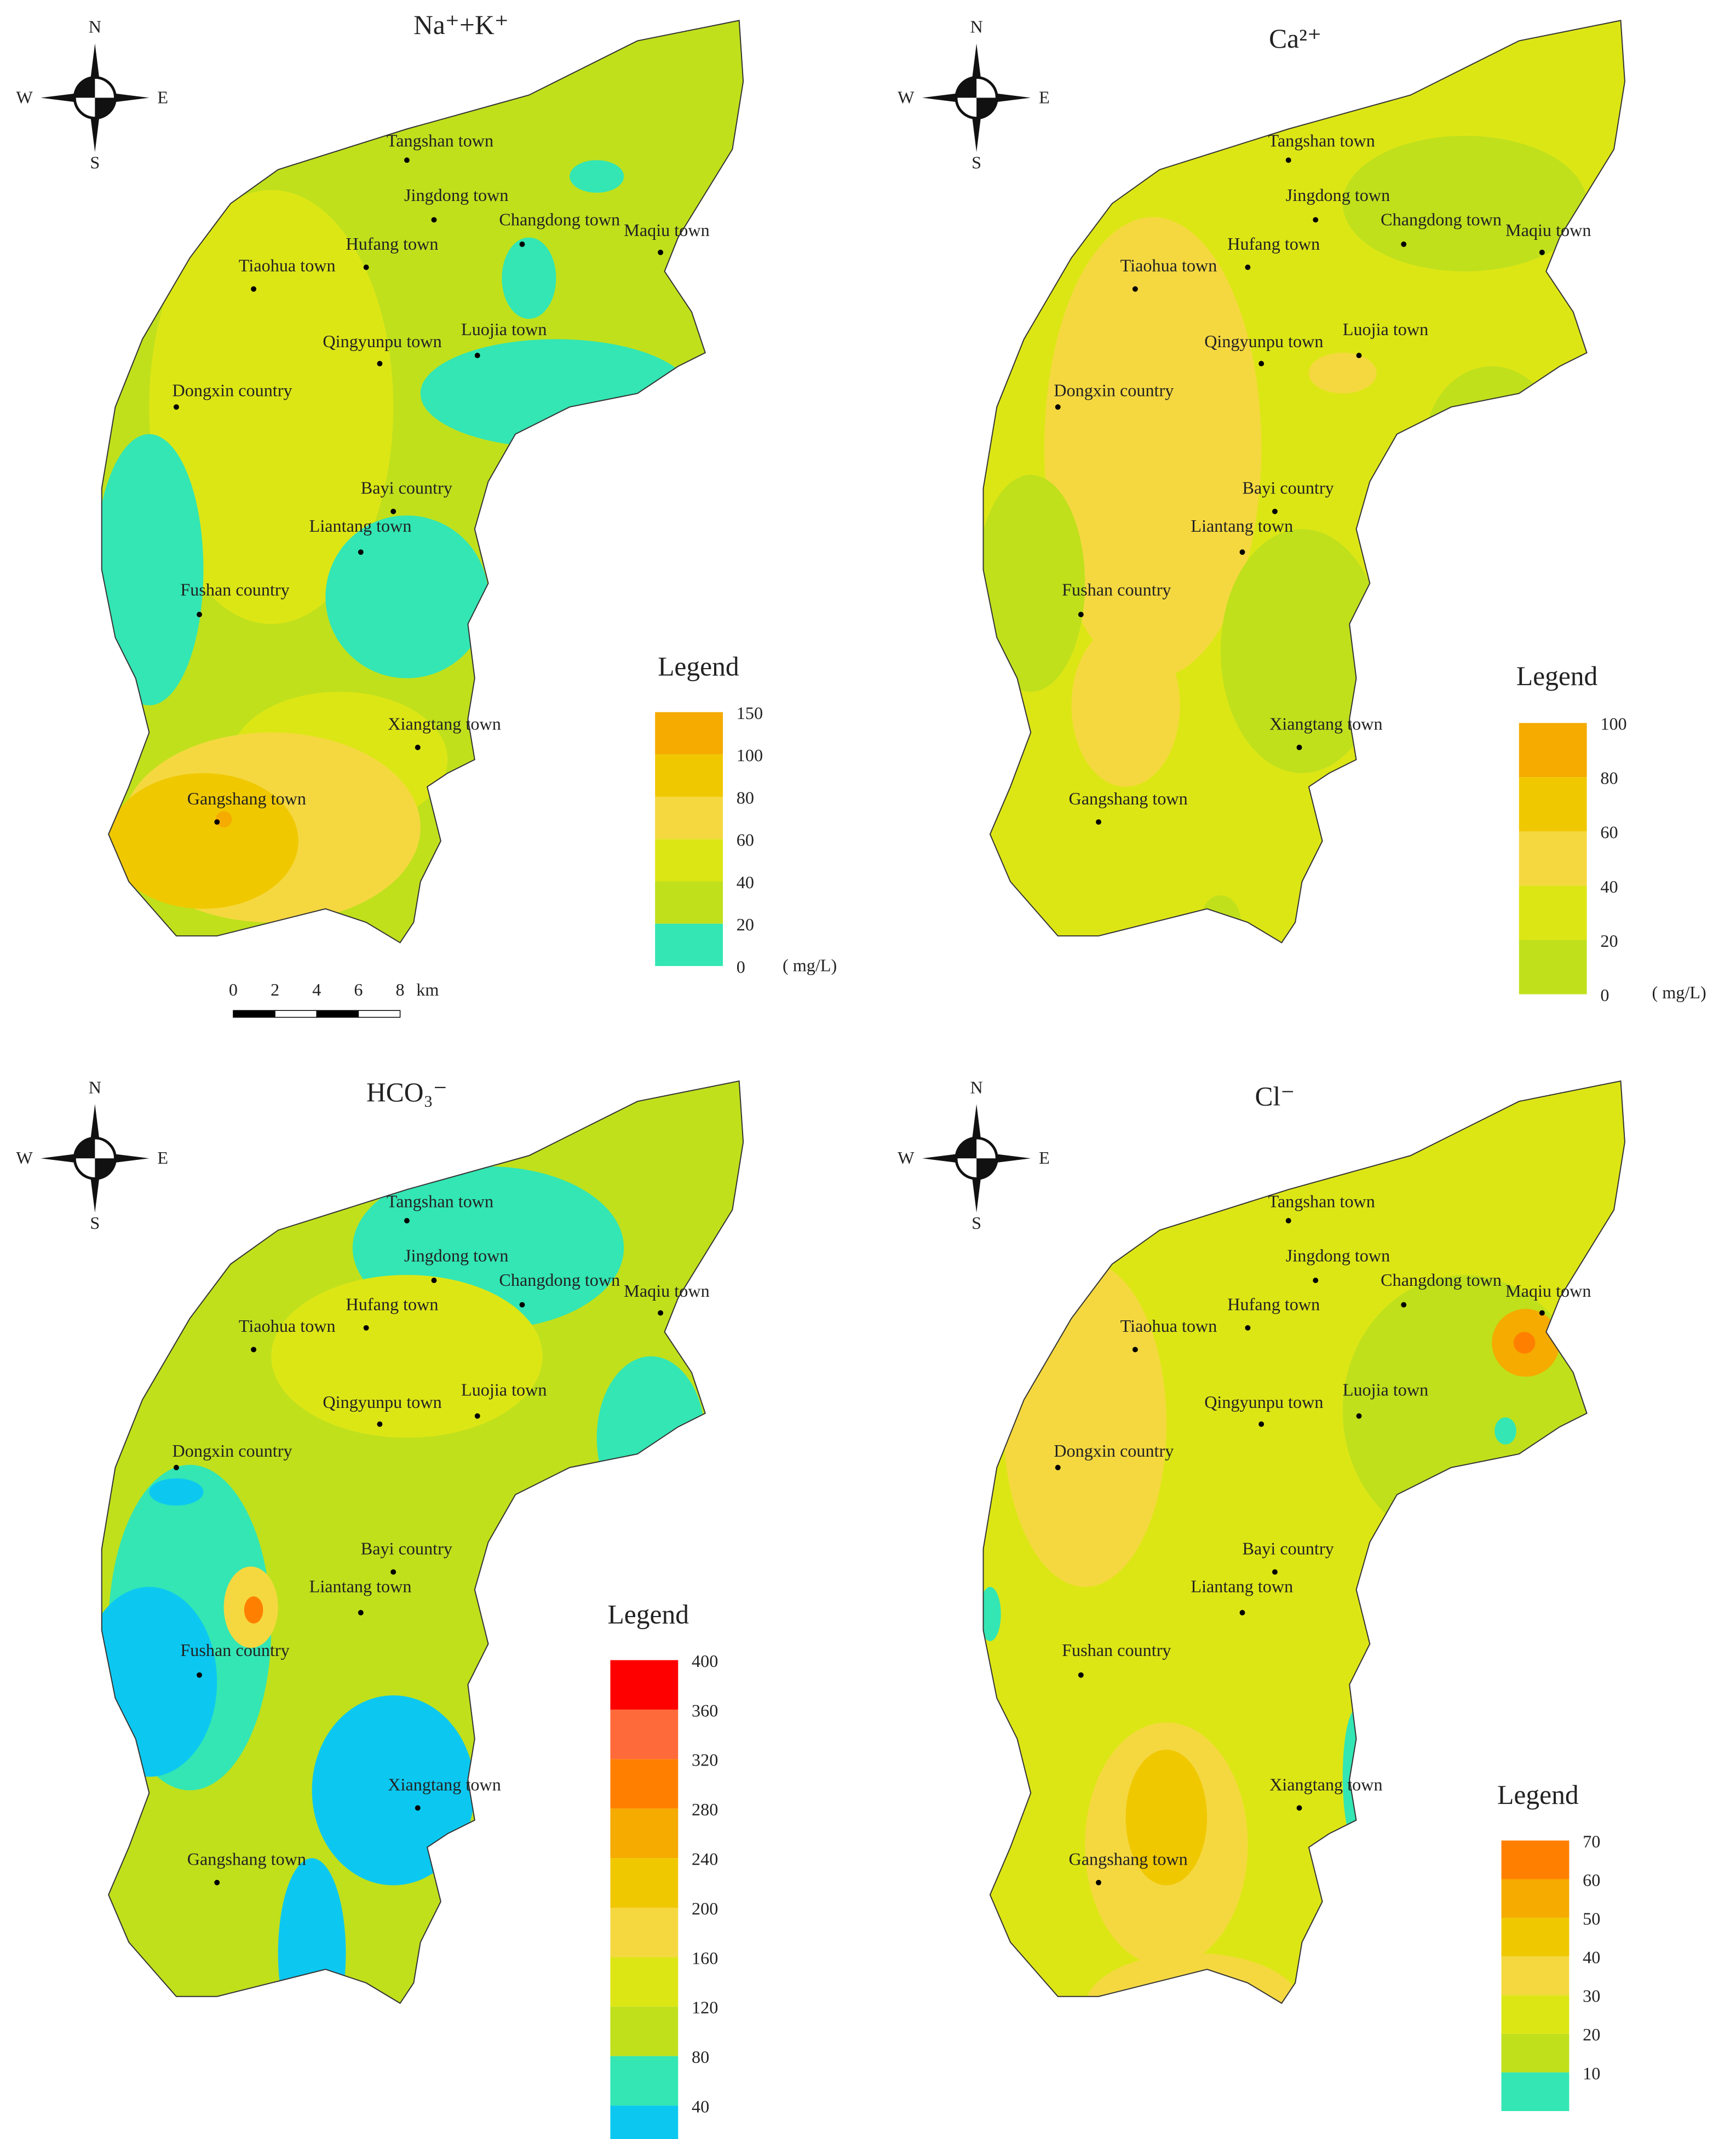 The width and height of the screenshot is (1736, 2139). Describe the element at coordinates (1168, 1326) in the screenshot. I see `town-label: Tiaohua town` at that location.